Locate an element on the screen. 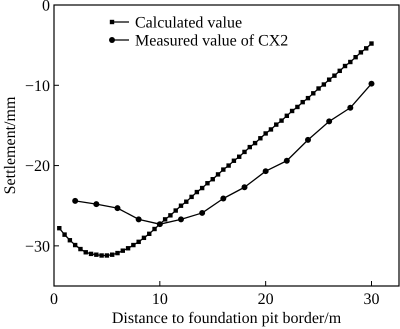  y-tick-label: −10 is located at coordinates (37, 86).